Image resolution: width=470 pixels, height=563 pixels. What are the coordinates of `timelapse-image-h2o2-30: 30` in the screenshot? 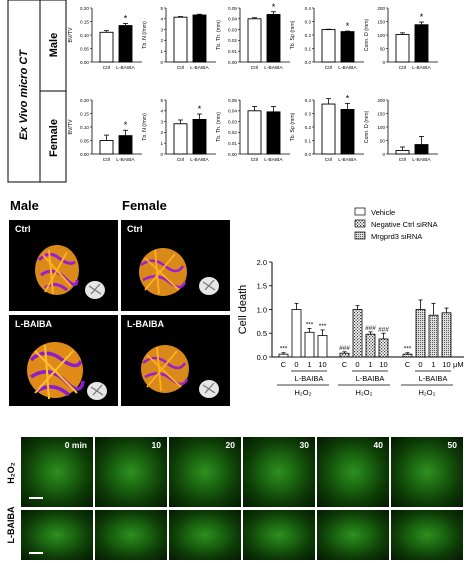 It's located at (279, 472).